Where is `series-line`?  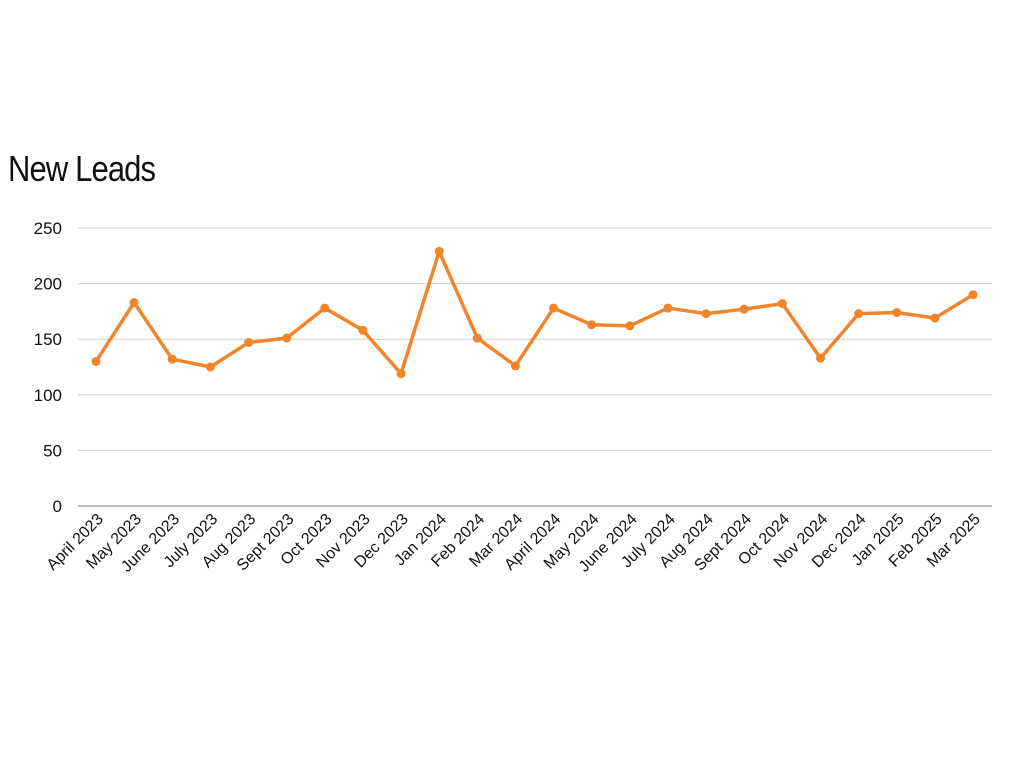
series-line is located at coordinates (534, 312).